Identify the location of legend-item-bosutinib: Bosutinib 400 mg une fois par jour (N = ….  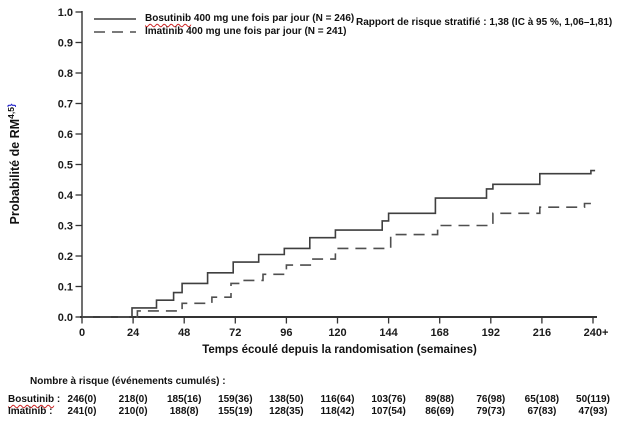
(223, 18).